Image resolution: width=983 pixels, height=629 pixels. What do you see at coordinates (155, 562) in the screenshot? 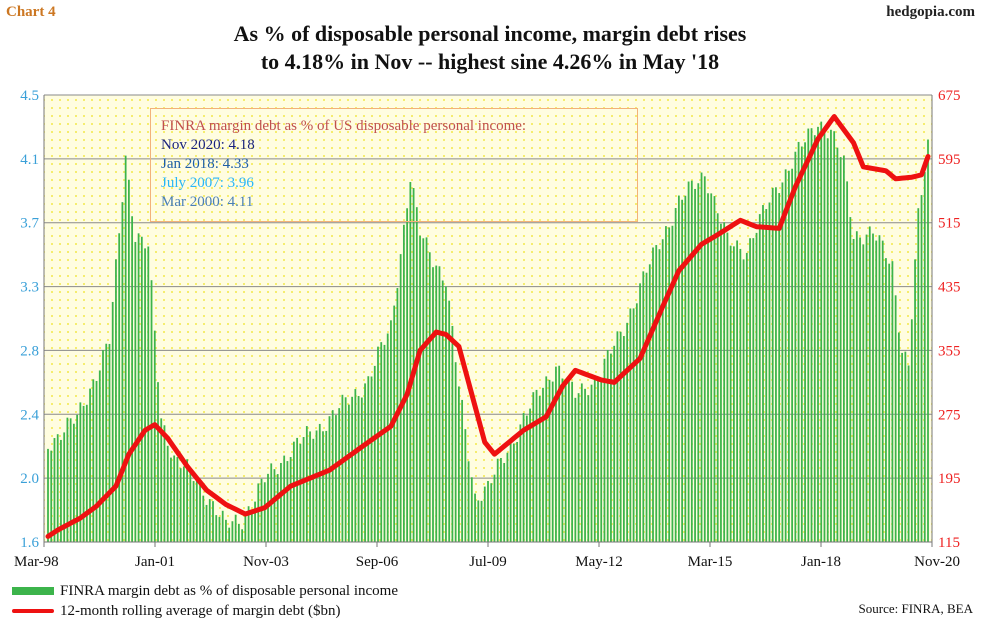
I see `x-tick-label: Jan-01` at bounding box center [155, 562].